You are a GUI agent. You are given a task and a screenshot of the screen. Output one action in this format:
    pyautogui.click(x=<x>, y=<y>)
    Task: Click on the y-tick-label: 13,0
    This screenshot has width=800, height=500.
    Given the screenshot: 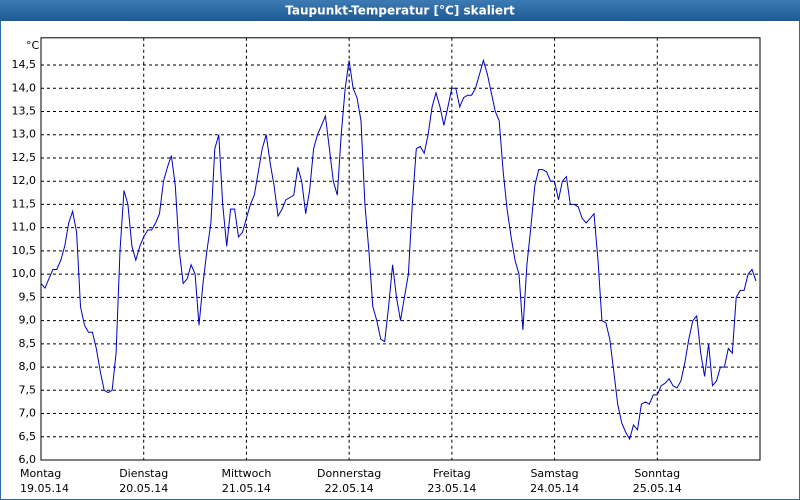 What is the action you would take?
    pyautogui.click(x=24, y=134)
    